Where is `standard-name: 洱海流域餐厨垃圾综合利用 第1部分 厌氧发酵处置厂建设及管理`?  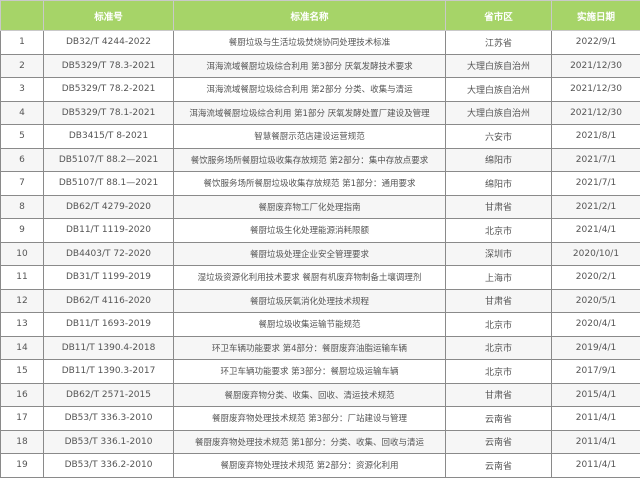 standard-name: 洱海流域餐厨垃圾综合利用 第1部分 厌氧发酵处置厂建设及管理 is located at coordinates (309, 112).